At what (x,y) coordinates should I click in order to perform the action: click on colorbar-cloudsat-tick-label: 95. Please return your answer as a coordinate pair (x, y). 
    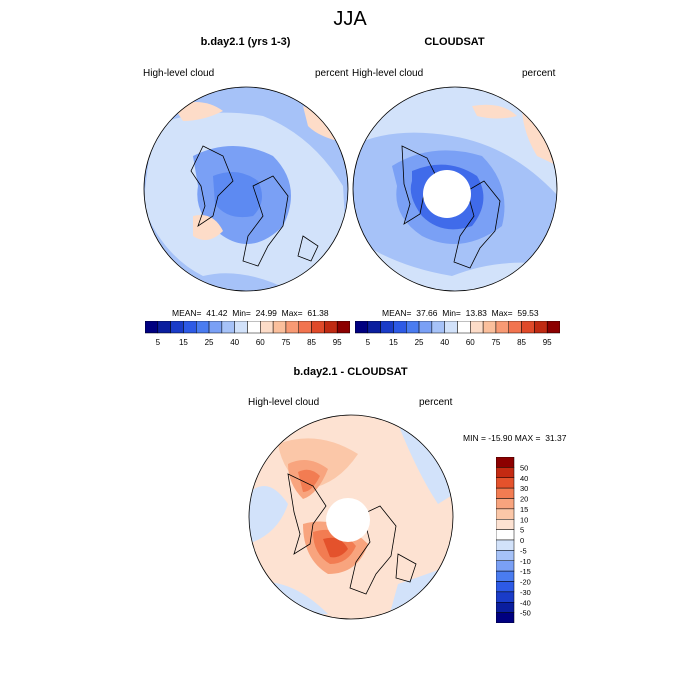
    Looking at the image, I should click on (547, 342).